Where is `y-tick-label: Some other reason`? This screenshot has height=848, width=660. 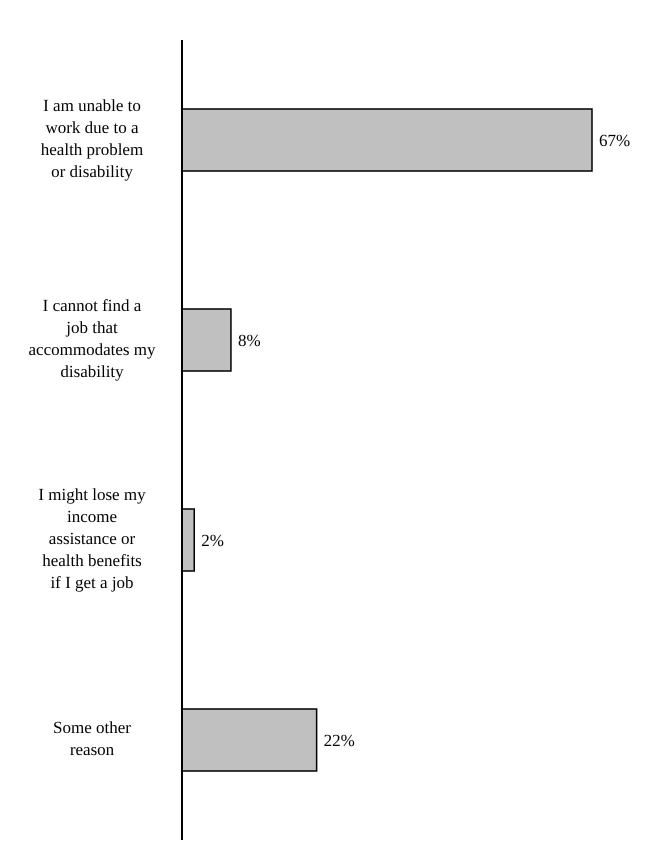 y-tick-label: Some other reason is located at coordinates (92, 738).